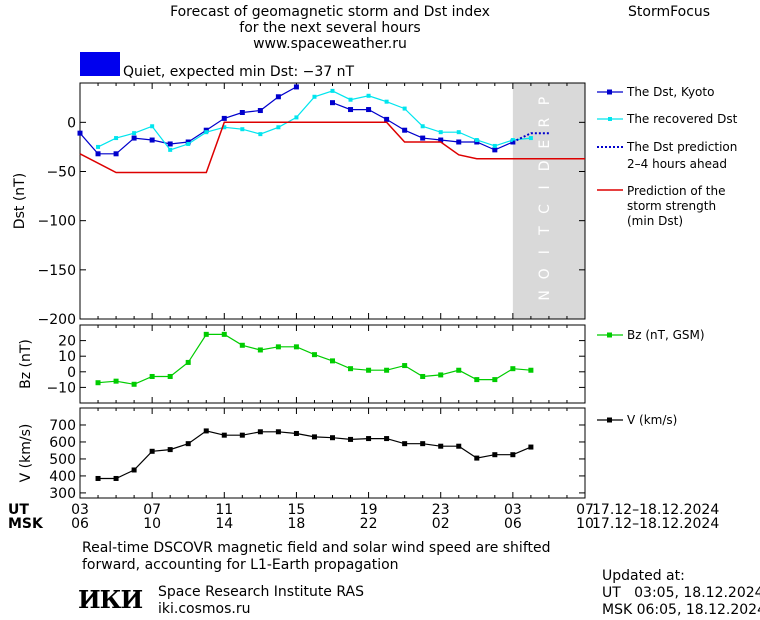 The image size is (760, 620). I want to click on dst-ytick-label: 0, so click(71, 123).